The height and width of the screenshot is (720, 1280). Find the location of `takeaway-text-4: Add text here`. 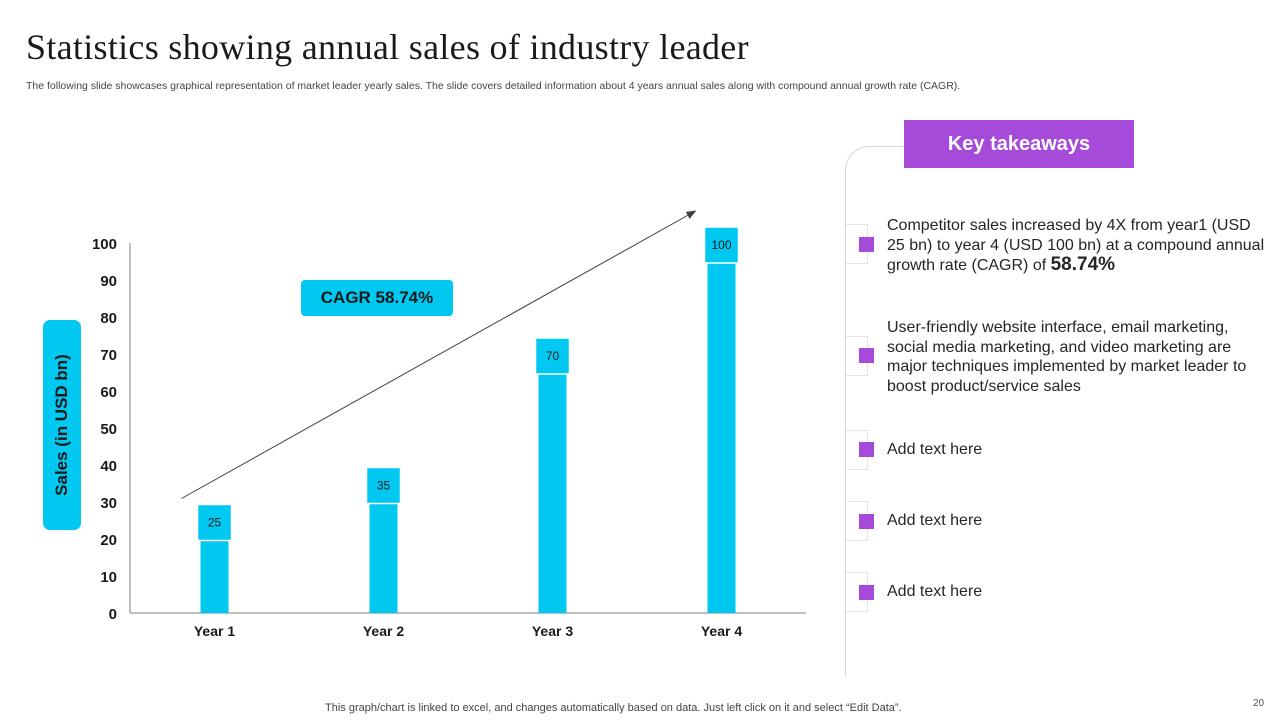

takeaway-text-4: Add text here is located at coordinates (935, 520).